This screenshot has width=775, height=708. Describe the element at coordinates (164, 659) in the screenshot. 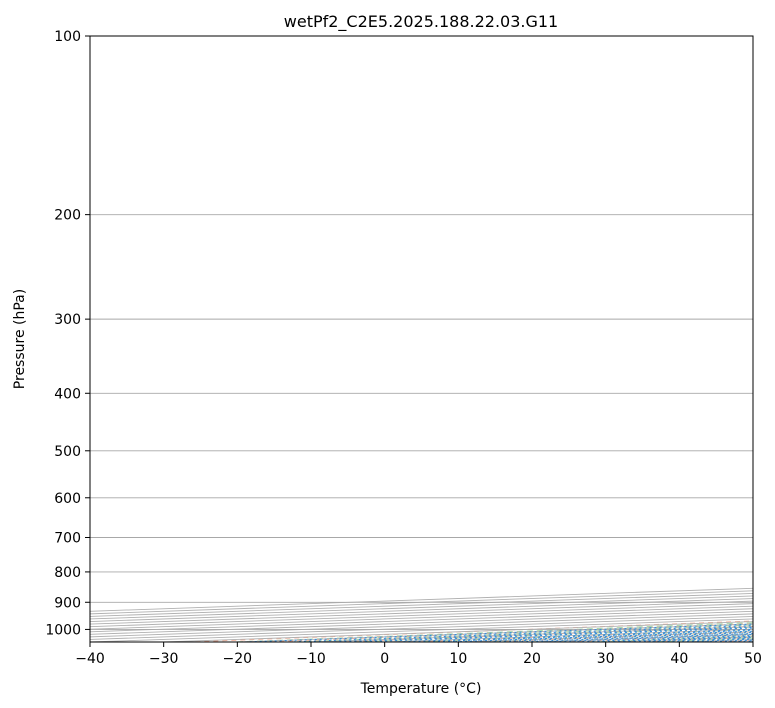

I see `x-tick-label: −30` at that location.